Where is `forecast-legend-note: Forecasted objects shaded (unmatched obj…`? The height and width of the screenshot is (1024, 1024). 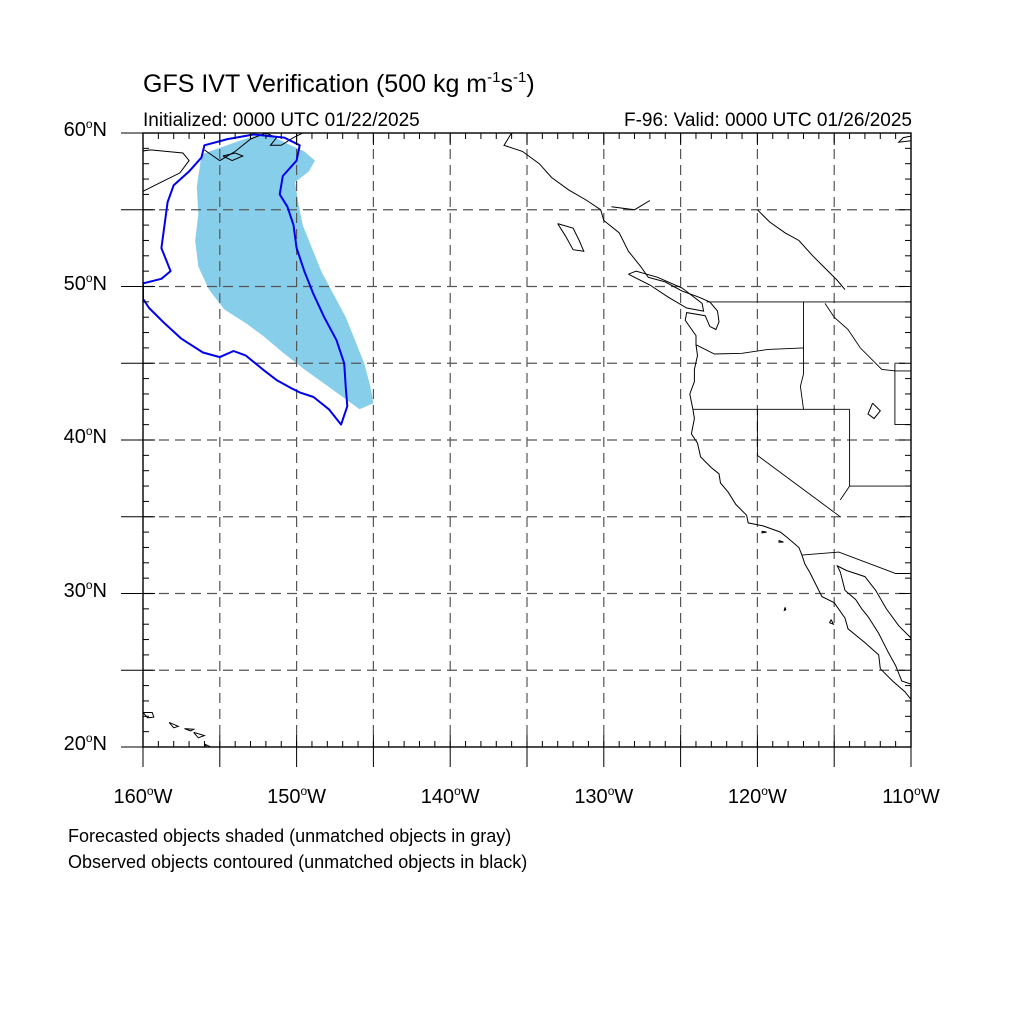 forecast-legend-note: Forecasted objects shaded (unmatched obj… is located at coordinates (290, 836).